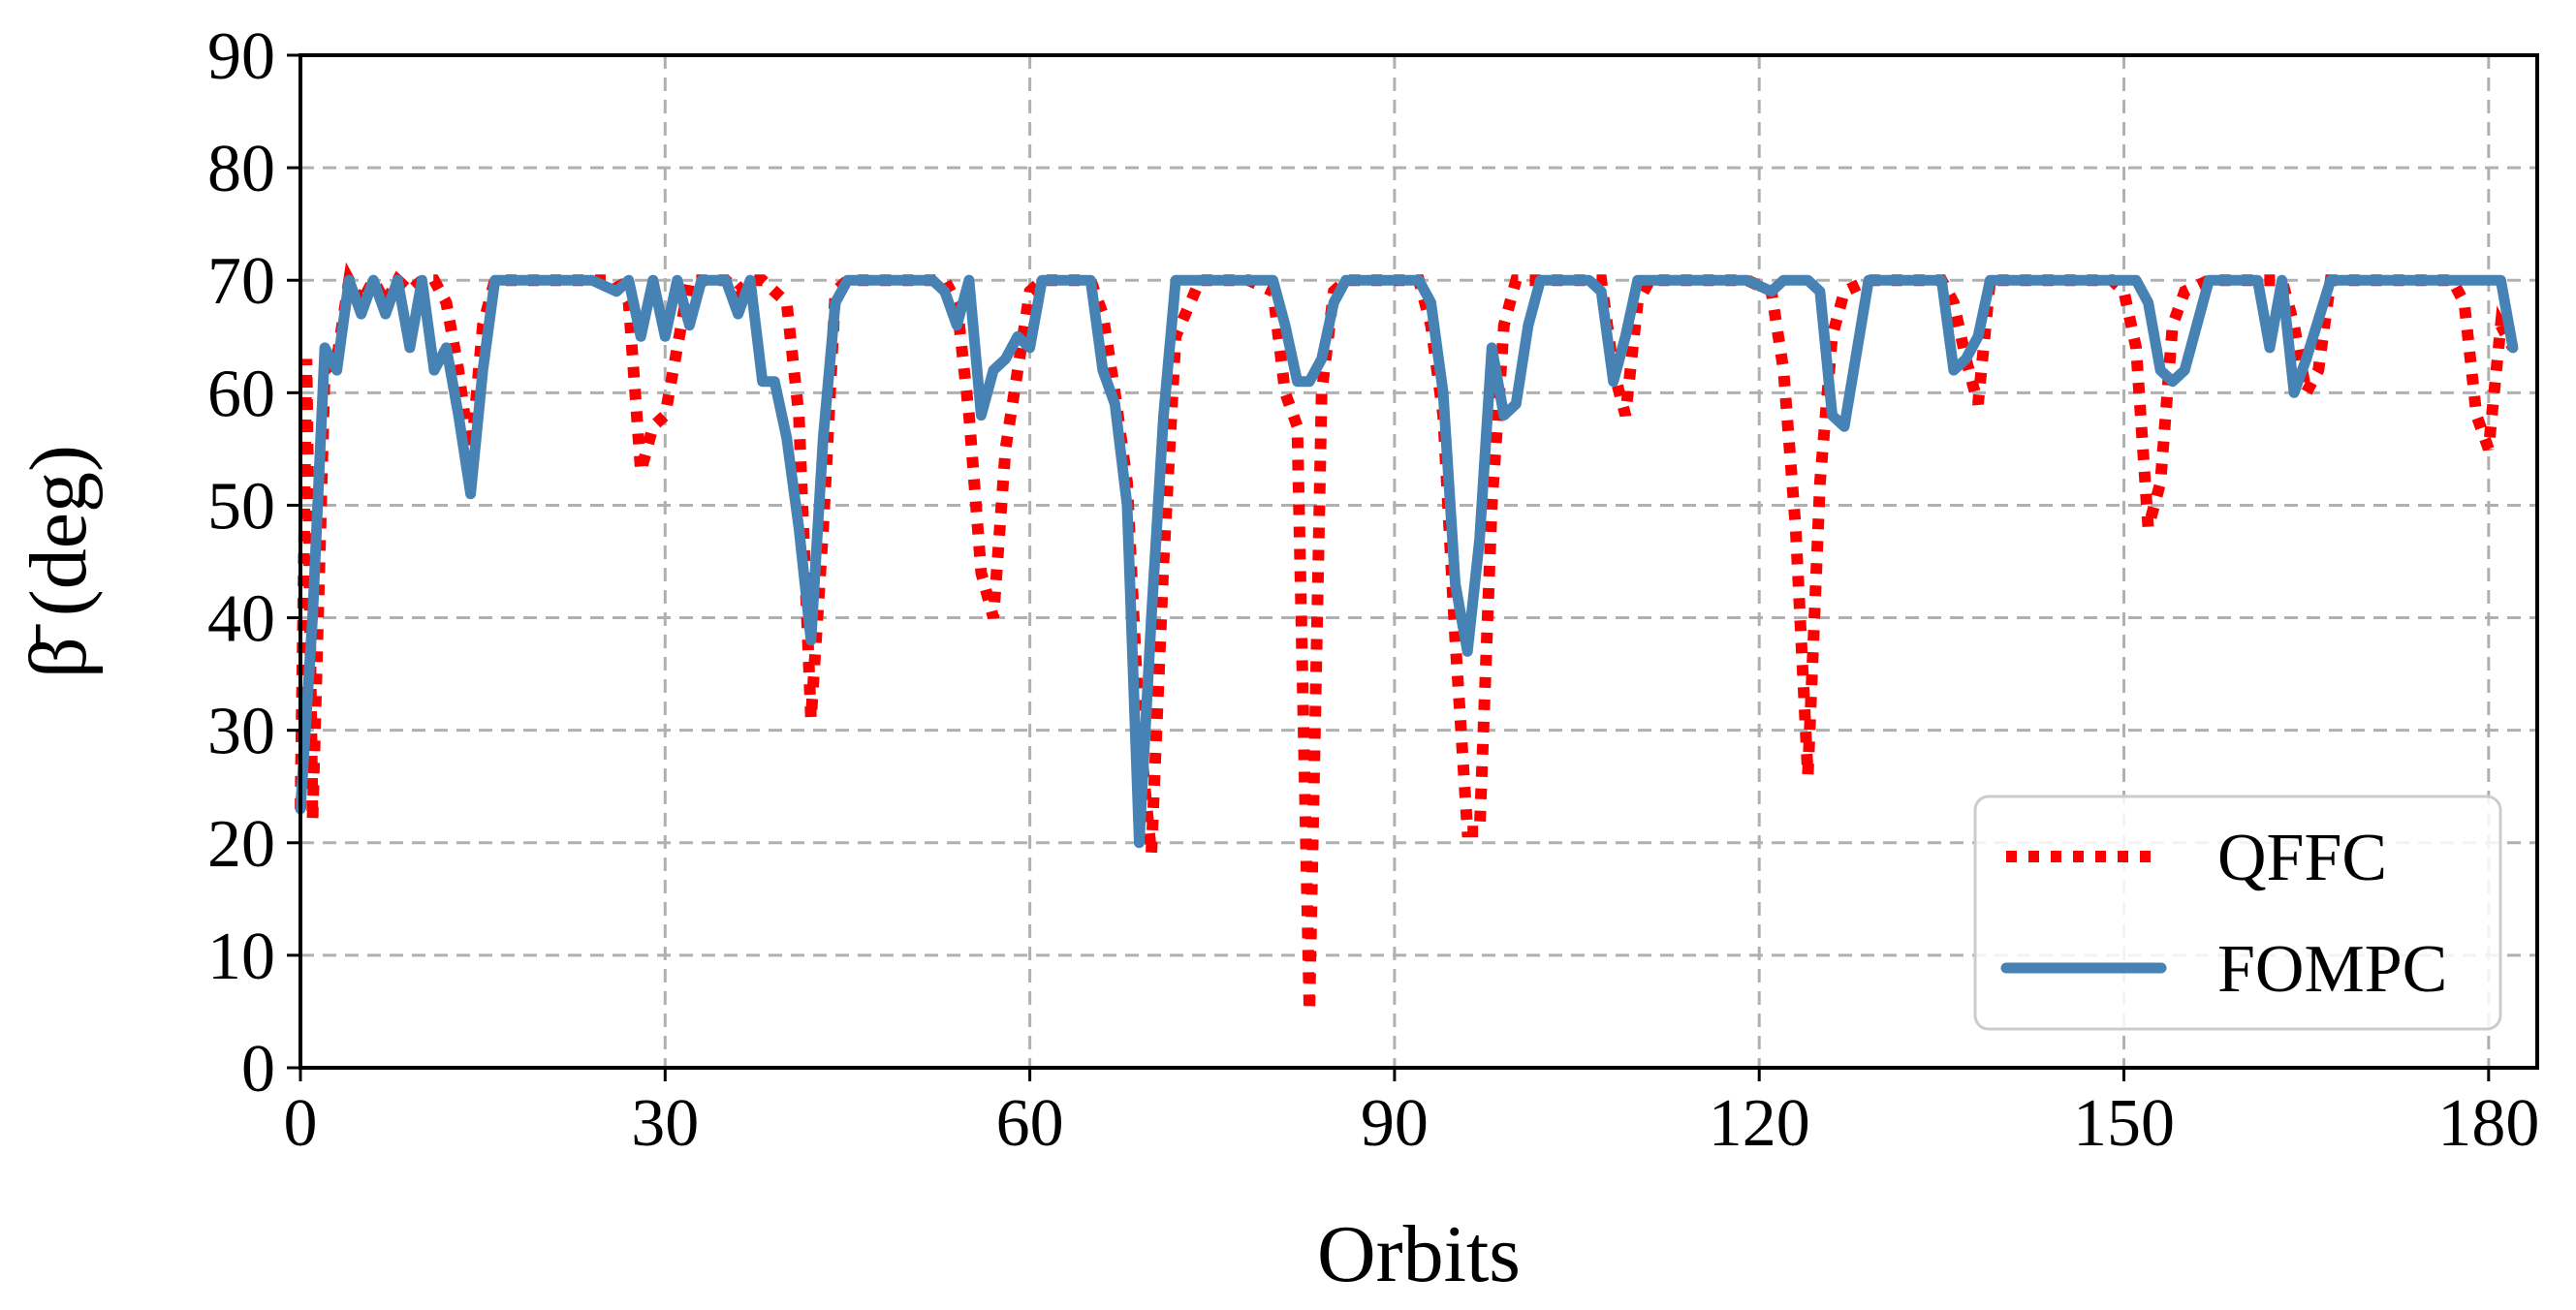 The width and height of the screenshot is (2576, 1310). Describe the element at coordinates (2332, 969) in the screenshot. I see `legend-label-fompc: FOMPC` at that location.